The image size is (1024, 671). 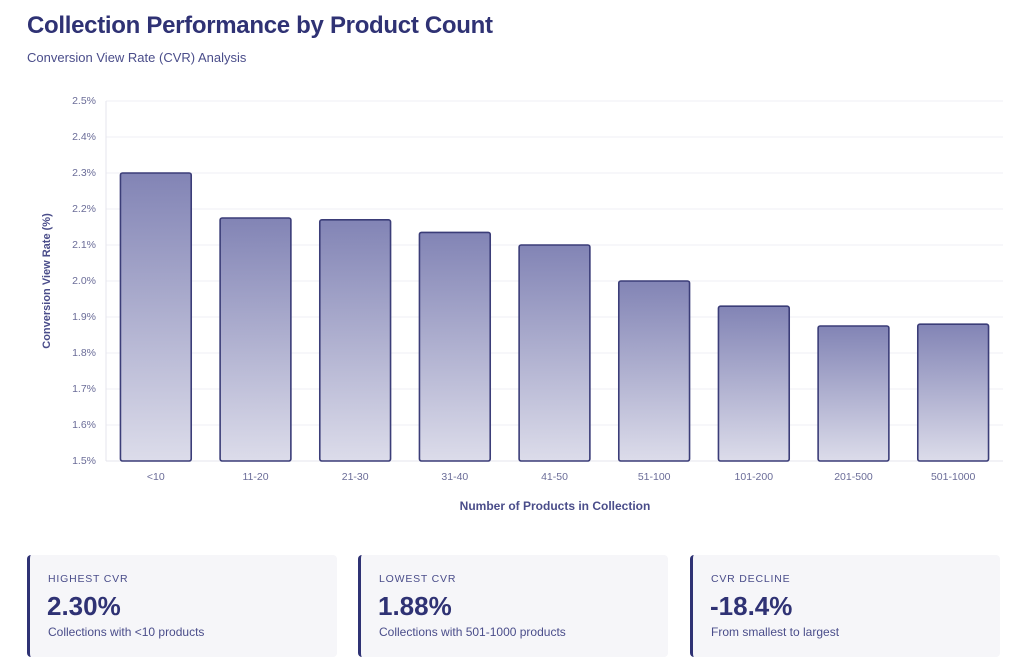 I want to click on x-tick-label: 51-100, so click(x=654, y=477).